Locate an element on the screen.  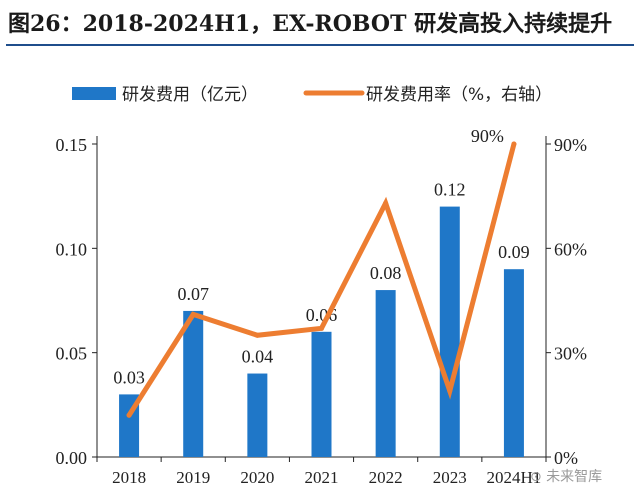
x-tick-label: 2024H1 is located at coordinates (514, 477).